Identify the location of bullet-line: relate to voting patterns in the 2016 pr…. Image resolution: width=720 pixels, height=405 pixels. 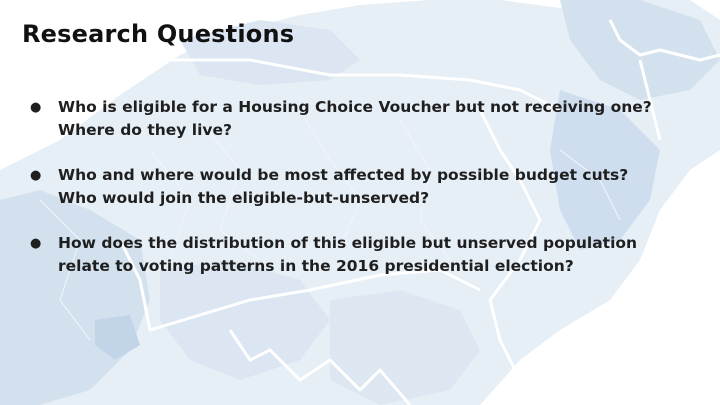
(316, 266).